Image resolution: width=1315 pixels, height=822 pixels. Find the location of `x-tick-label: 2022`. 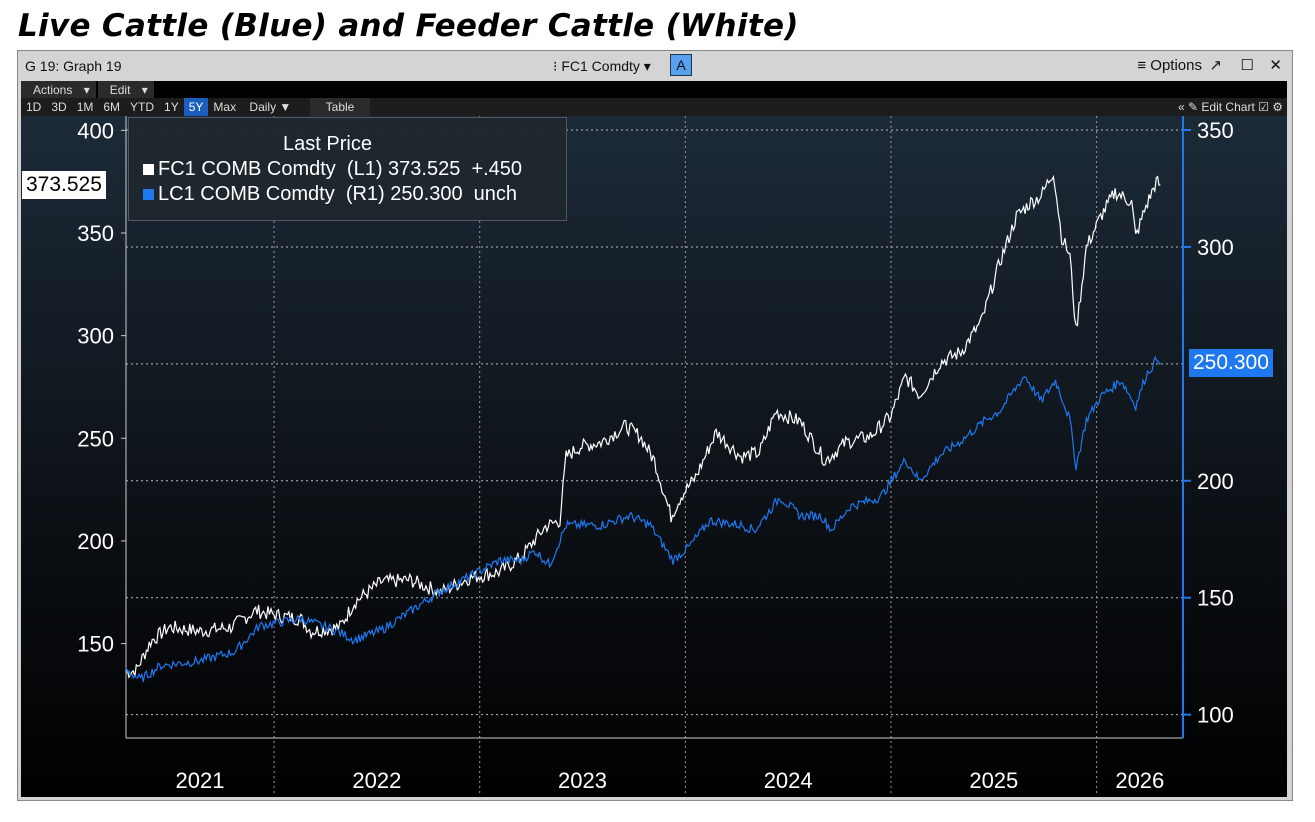

x-tick-label: 2022 is located at coordinates (376, 780).